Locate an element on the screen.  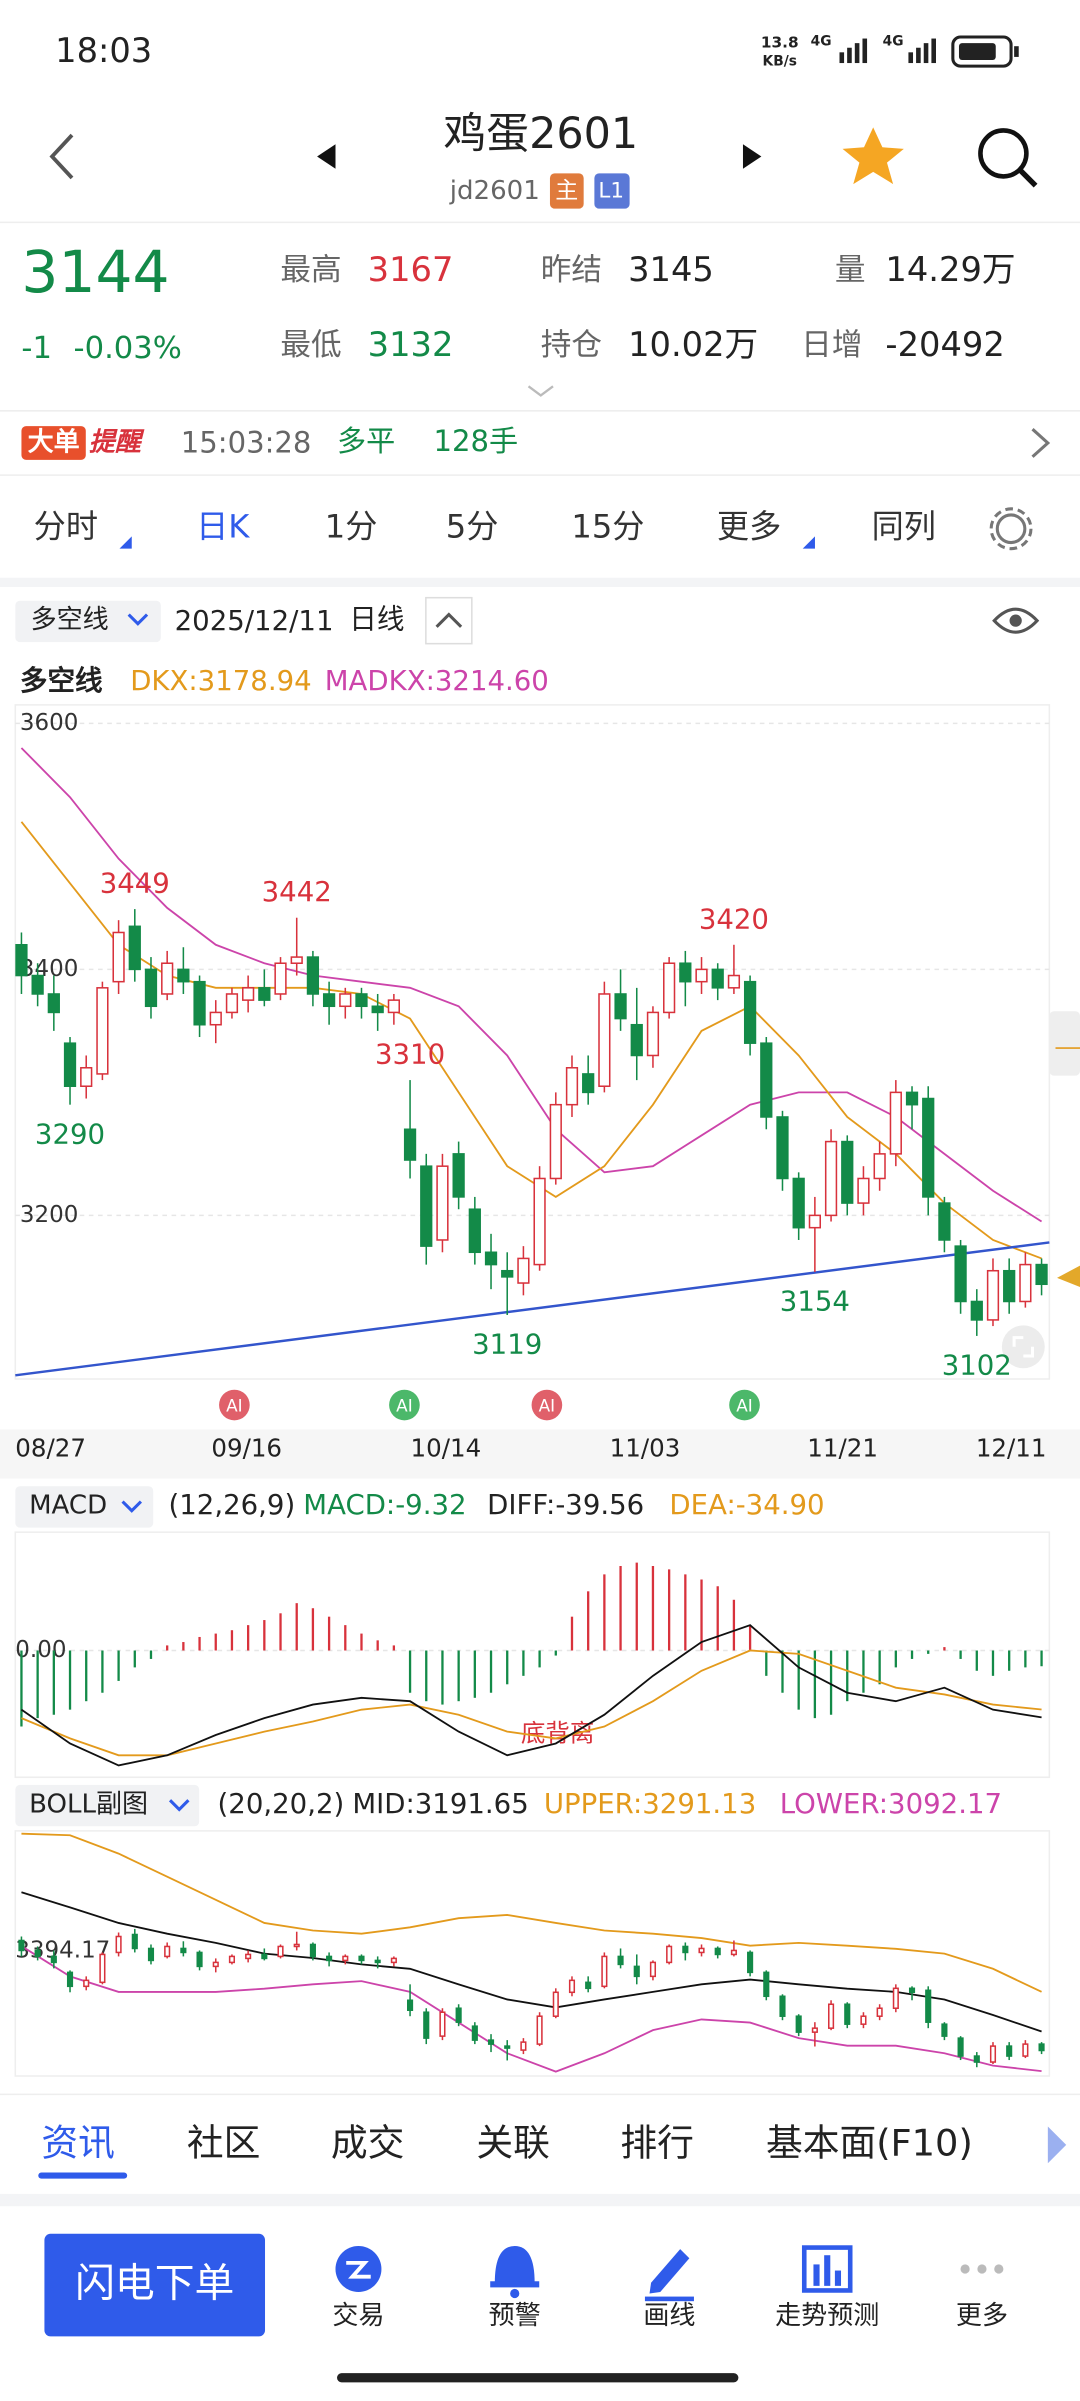
period-tab: 日K is located at coordinates (223, 527).